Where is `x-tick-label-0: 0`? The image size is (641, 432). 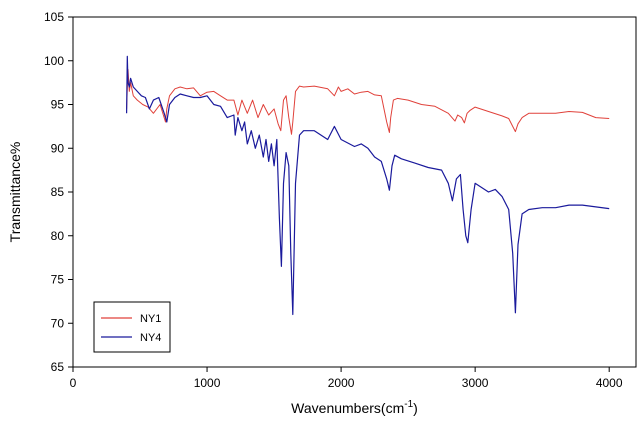
x-tick-label-0: 0 is located at coordinates (73, 383).